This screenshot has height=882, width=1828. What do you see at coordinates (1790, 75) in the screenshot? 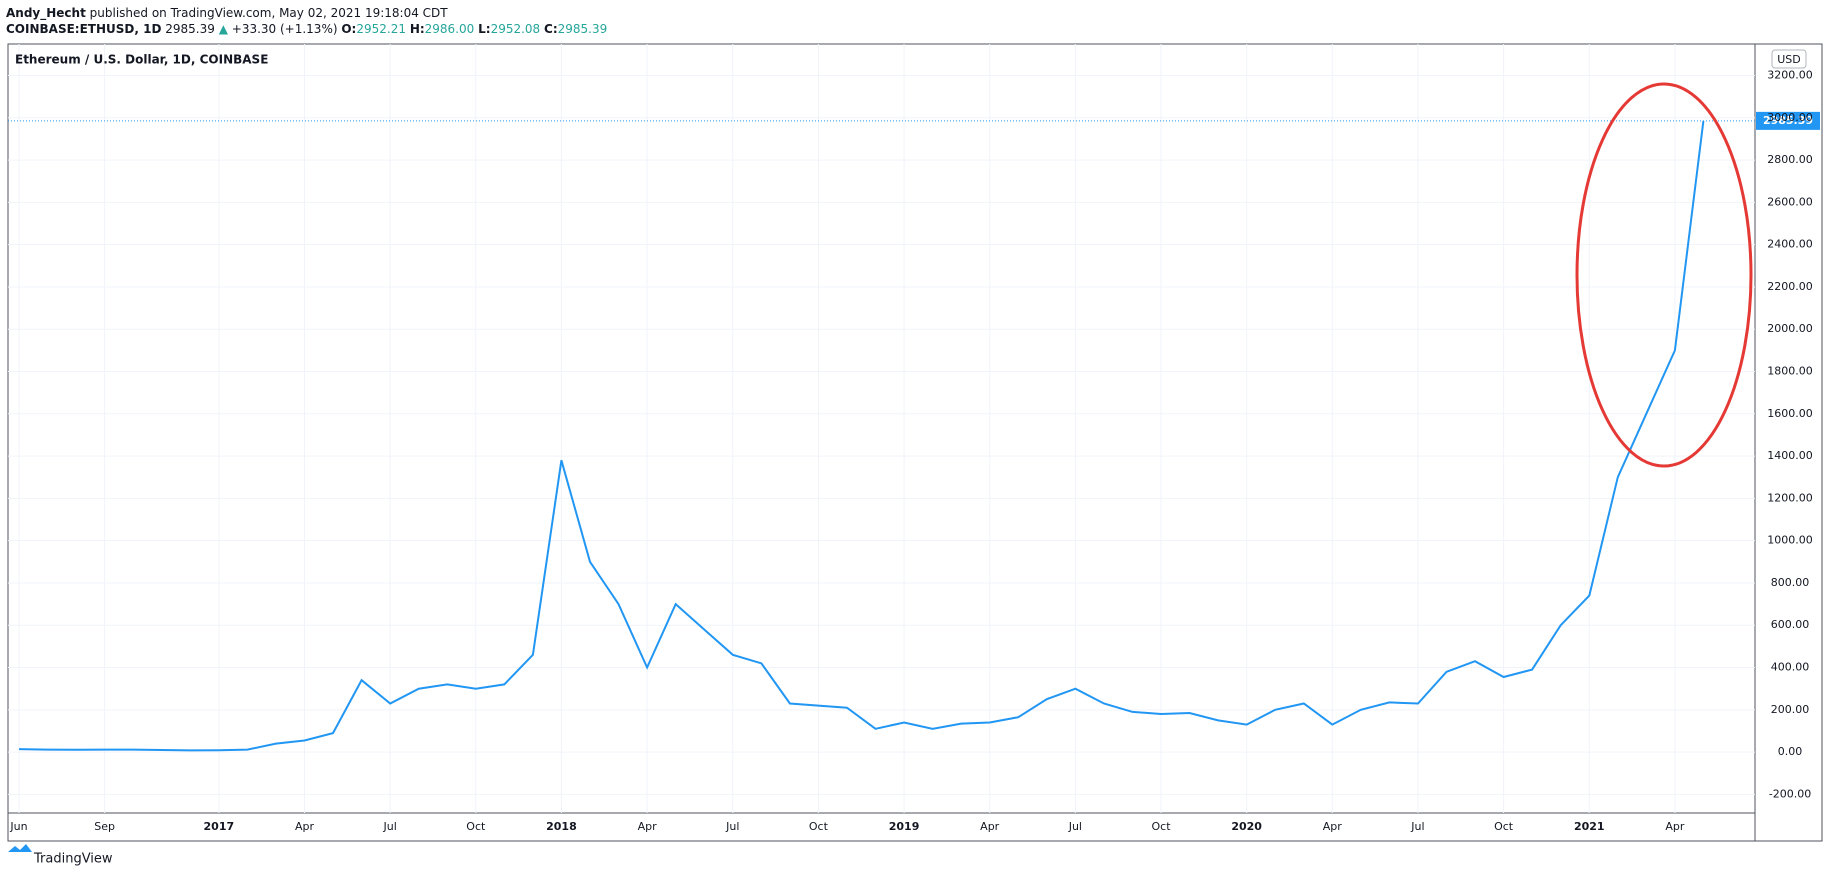
I see `y-tick-label: 3200.00` at bounding box center [1790, 75].